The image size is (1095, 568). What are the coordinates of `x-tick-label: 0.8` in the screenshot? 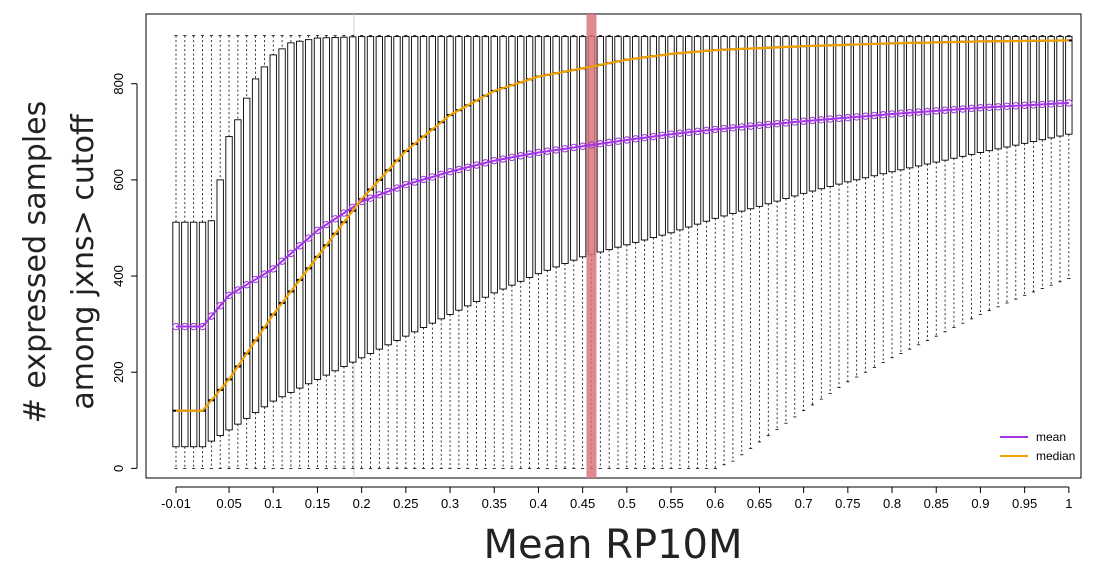 It's located at (892, 503).